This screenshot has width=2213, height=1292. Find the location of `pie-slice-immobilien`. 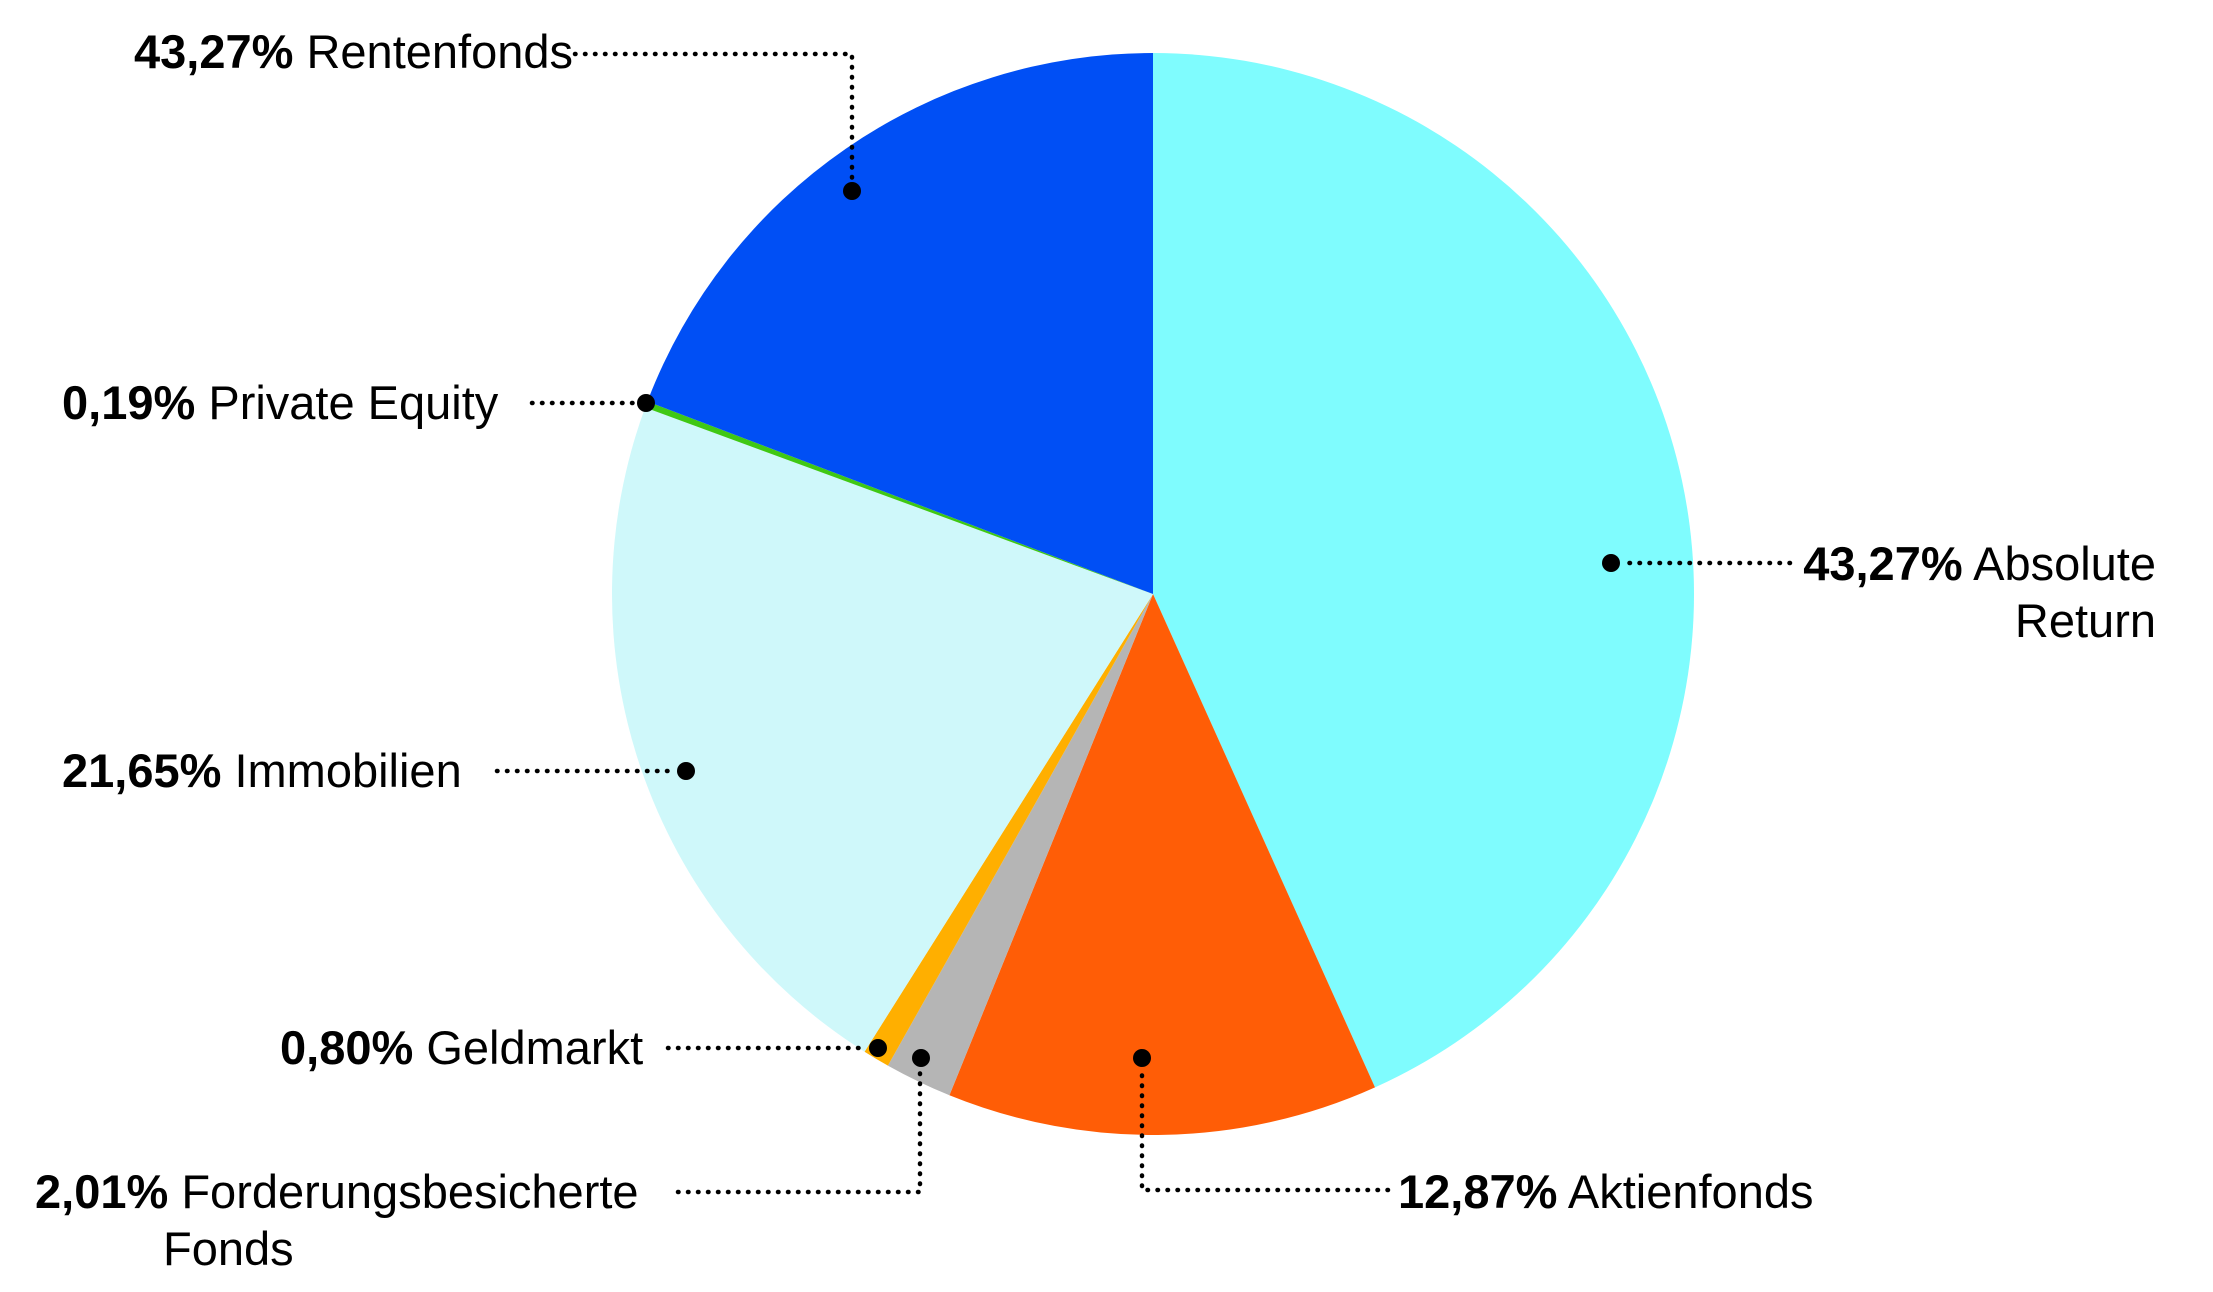

pie-slice-immobilien is located at coordinates (882, 729).